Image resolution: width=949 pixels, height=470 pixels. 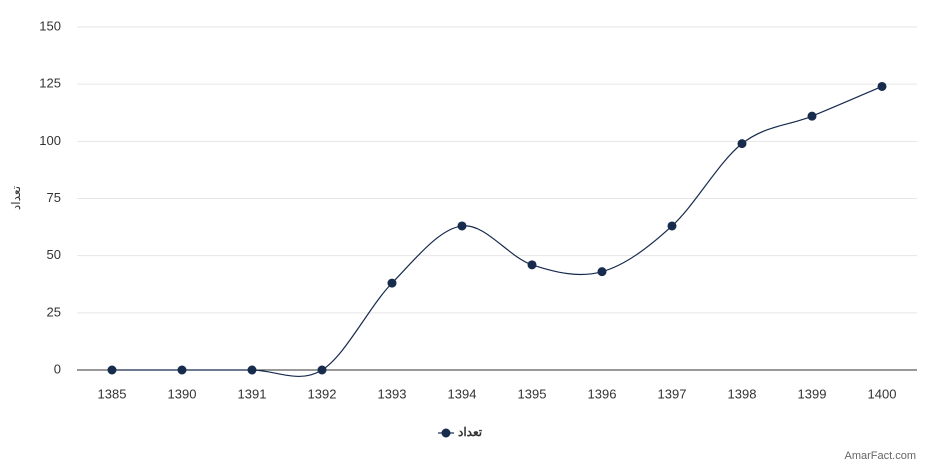 What do you see at coordinates (880, 456) in the screenshot?
I see `credit: AmarFact.com` at bounding box center [880, 456].